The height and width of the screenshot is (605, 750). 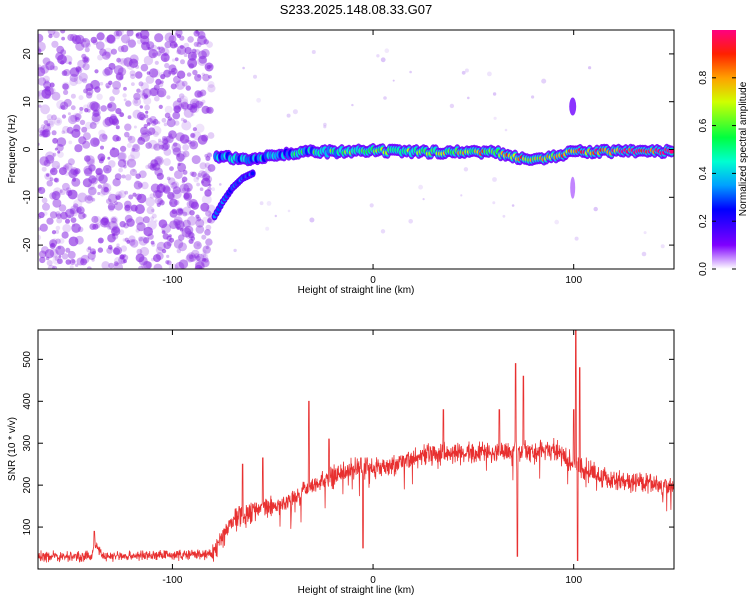 I want to click on heatmap-branch-cell, so click(x=252, y=173).